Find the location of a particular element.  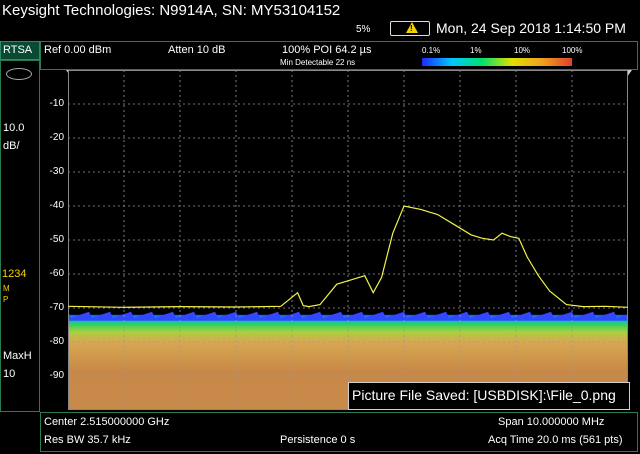

acq-time: Acq Time 20.0 ms (561 pts) is located at coordinates (555, 440).